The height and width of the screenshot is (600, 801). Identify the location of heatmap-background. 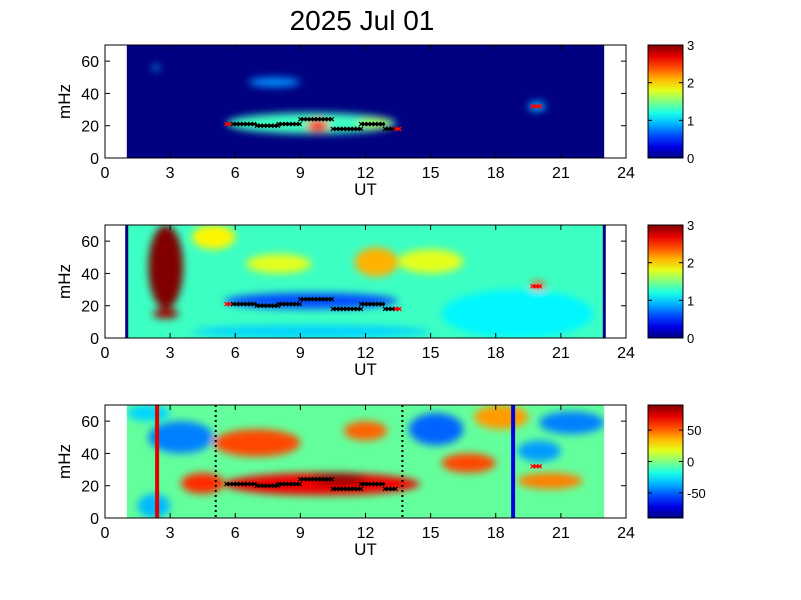
(365, 101).